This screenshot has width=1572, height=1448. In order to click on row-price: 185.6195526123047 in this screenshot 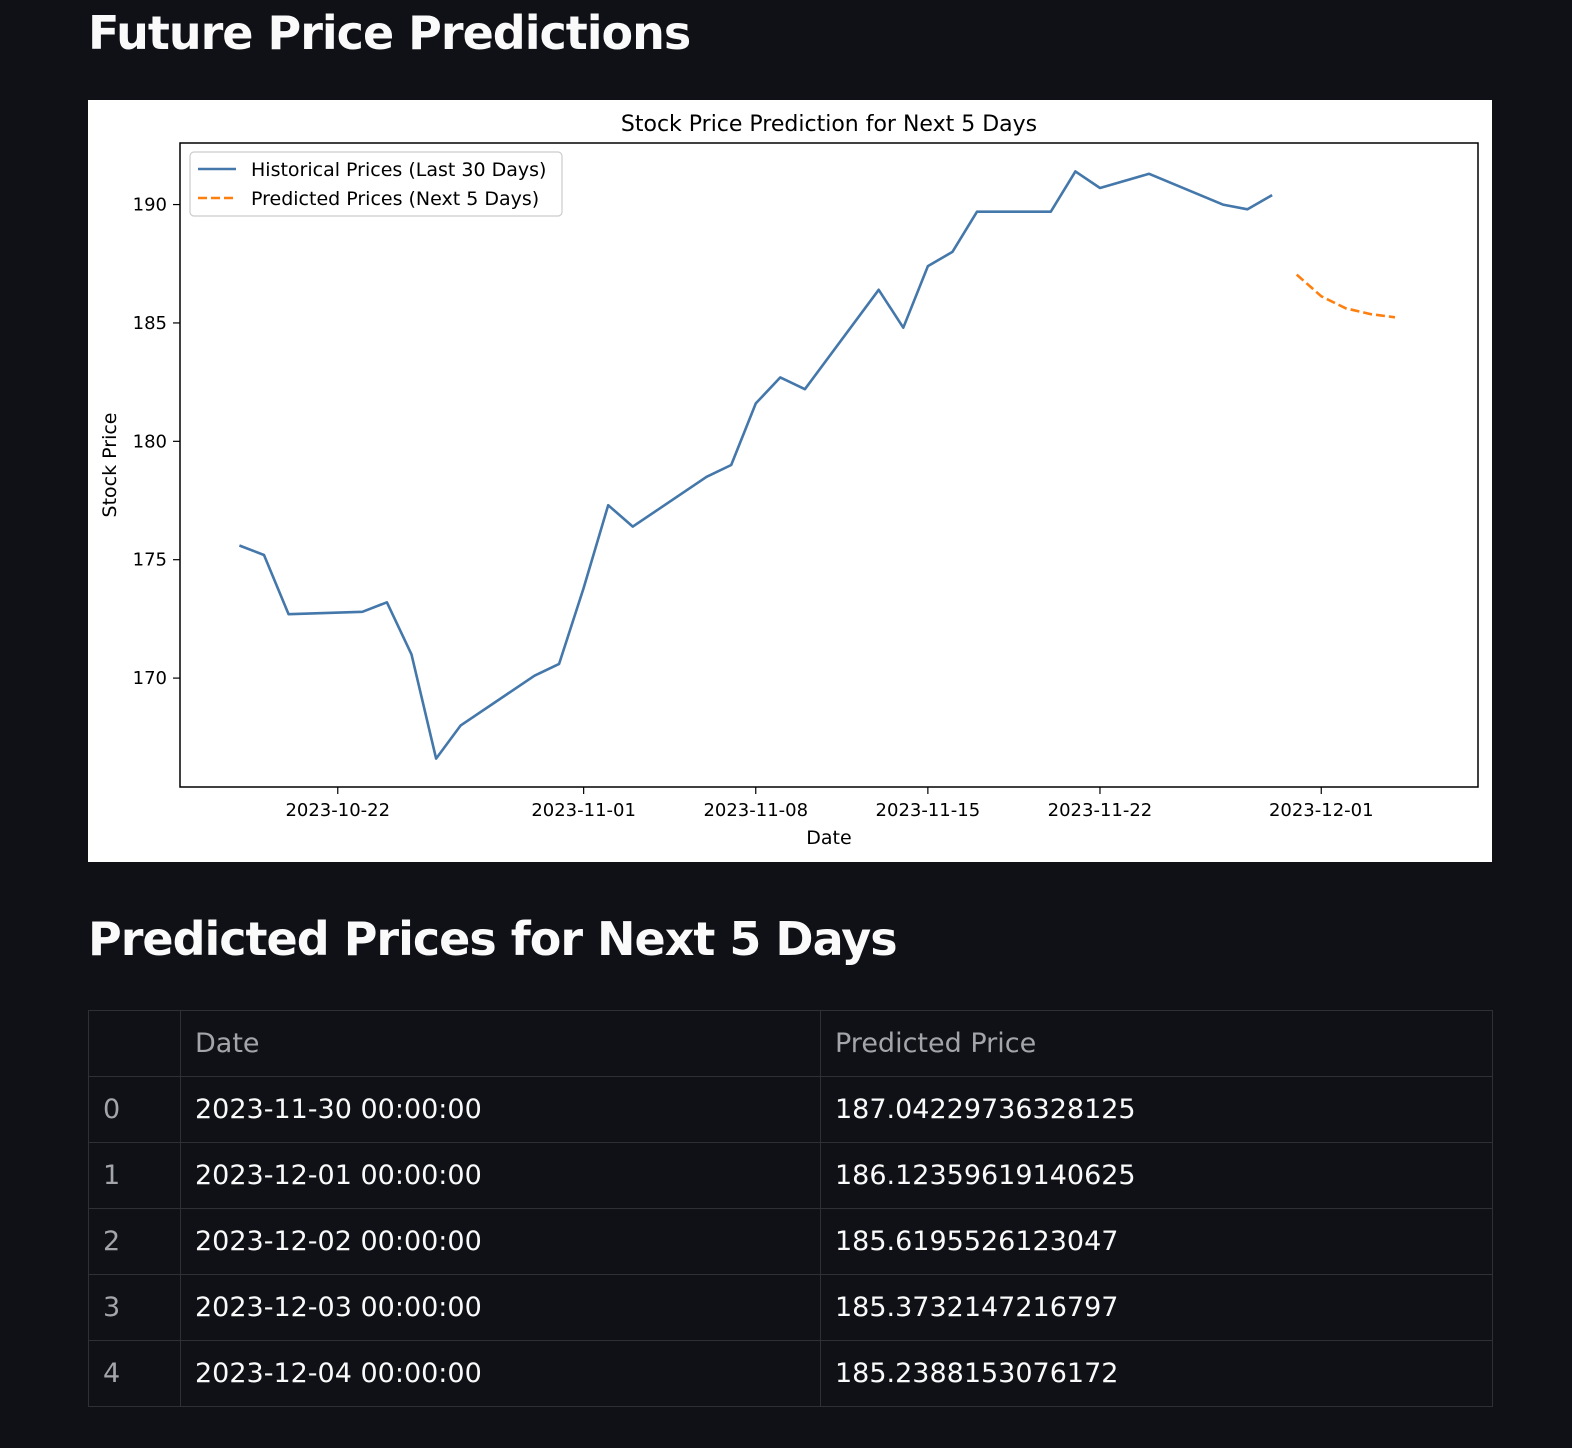, I will do `click(1156, 1241)`.